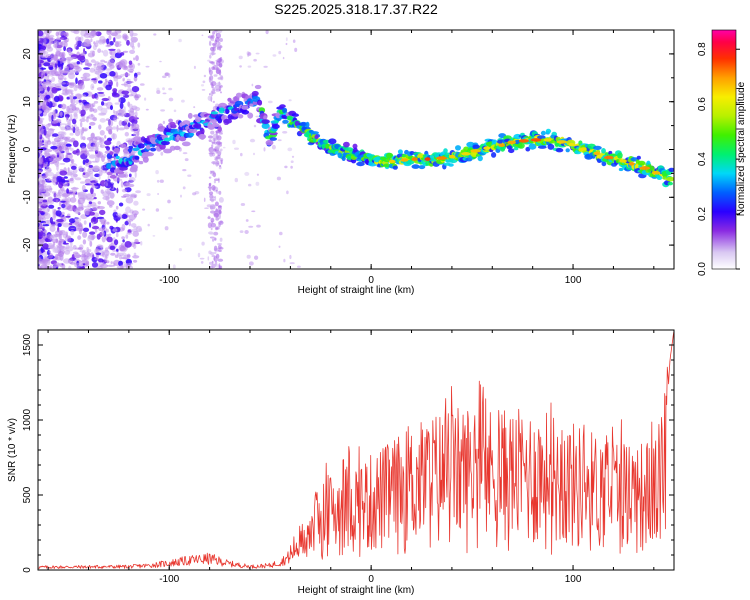 The width and height of the screenshot is (750, 600). What do you see at coordinates (27, 419) in the screenshot?
I see `y-tick-label: 1000` at bounding box center [27, 419].